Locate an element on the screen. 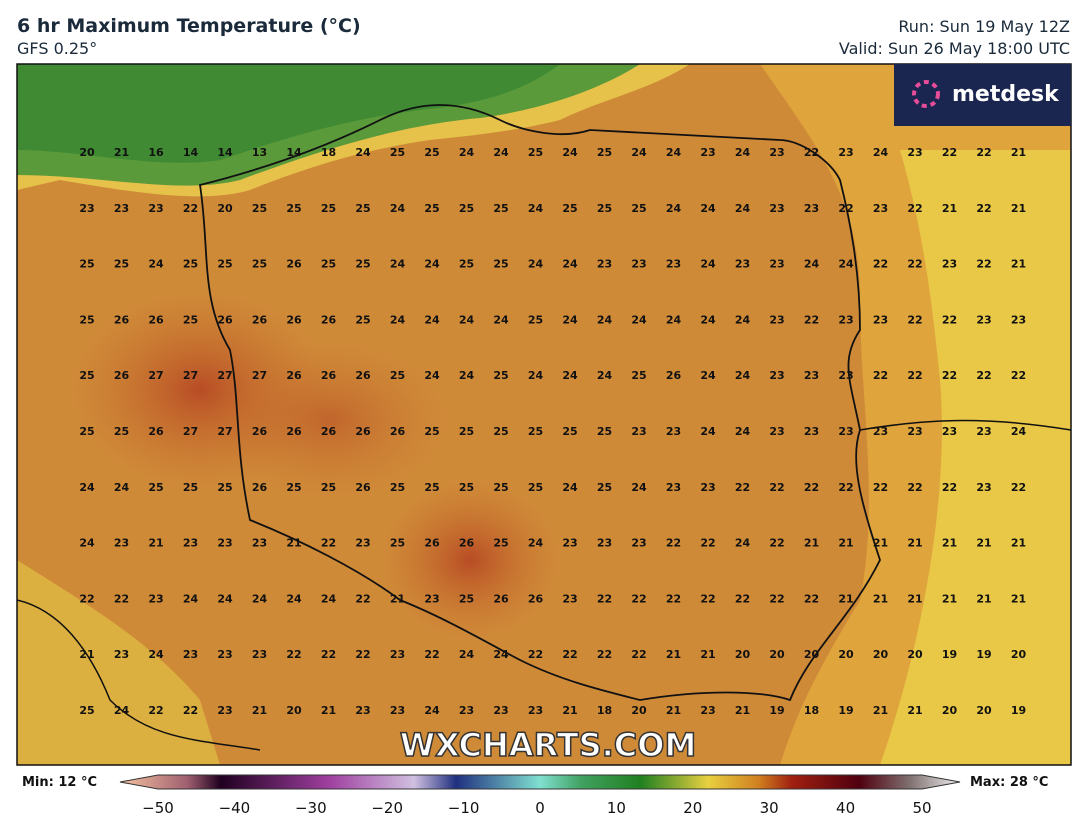  colorbar-ticks: −50 −40 −30 −20 −10 0 10 20 30 40 50 is located at coordinates (536, 808).